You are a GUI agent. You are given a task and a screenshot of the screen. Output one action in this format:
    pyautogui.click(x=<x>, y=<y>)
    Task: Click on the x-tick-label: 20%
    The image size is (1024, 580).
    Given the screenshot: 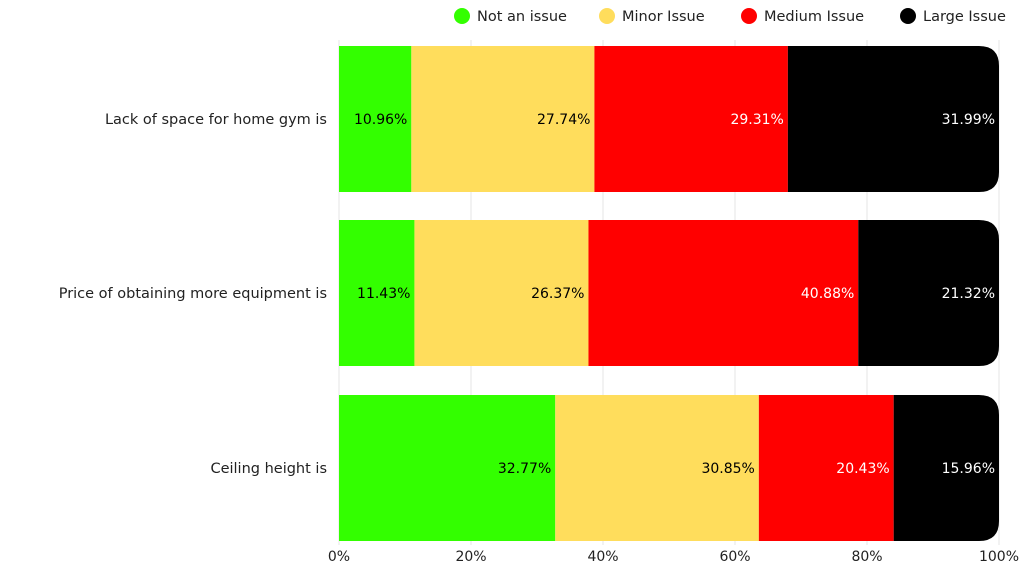 What is the action you would take?
    pyautogui.click(x=470, y=557)
    